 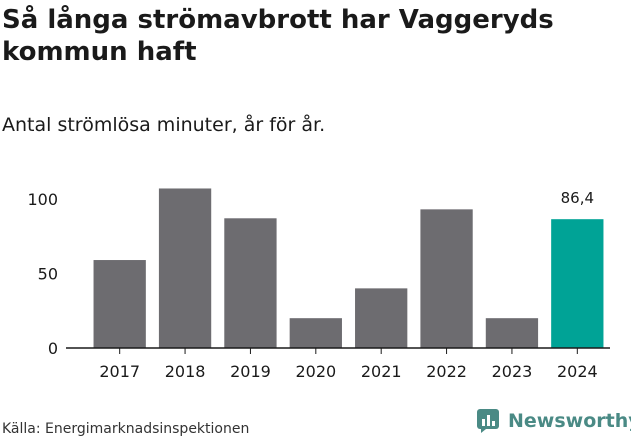 I want to click on source-note: Källa: Energimarknadsinspektionen, so click(x=126, y=429).